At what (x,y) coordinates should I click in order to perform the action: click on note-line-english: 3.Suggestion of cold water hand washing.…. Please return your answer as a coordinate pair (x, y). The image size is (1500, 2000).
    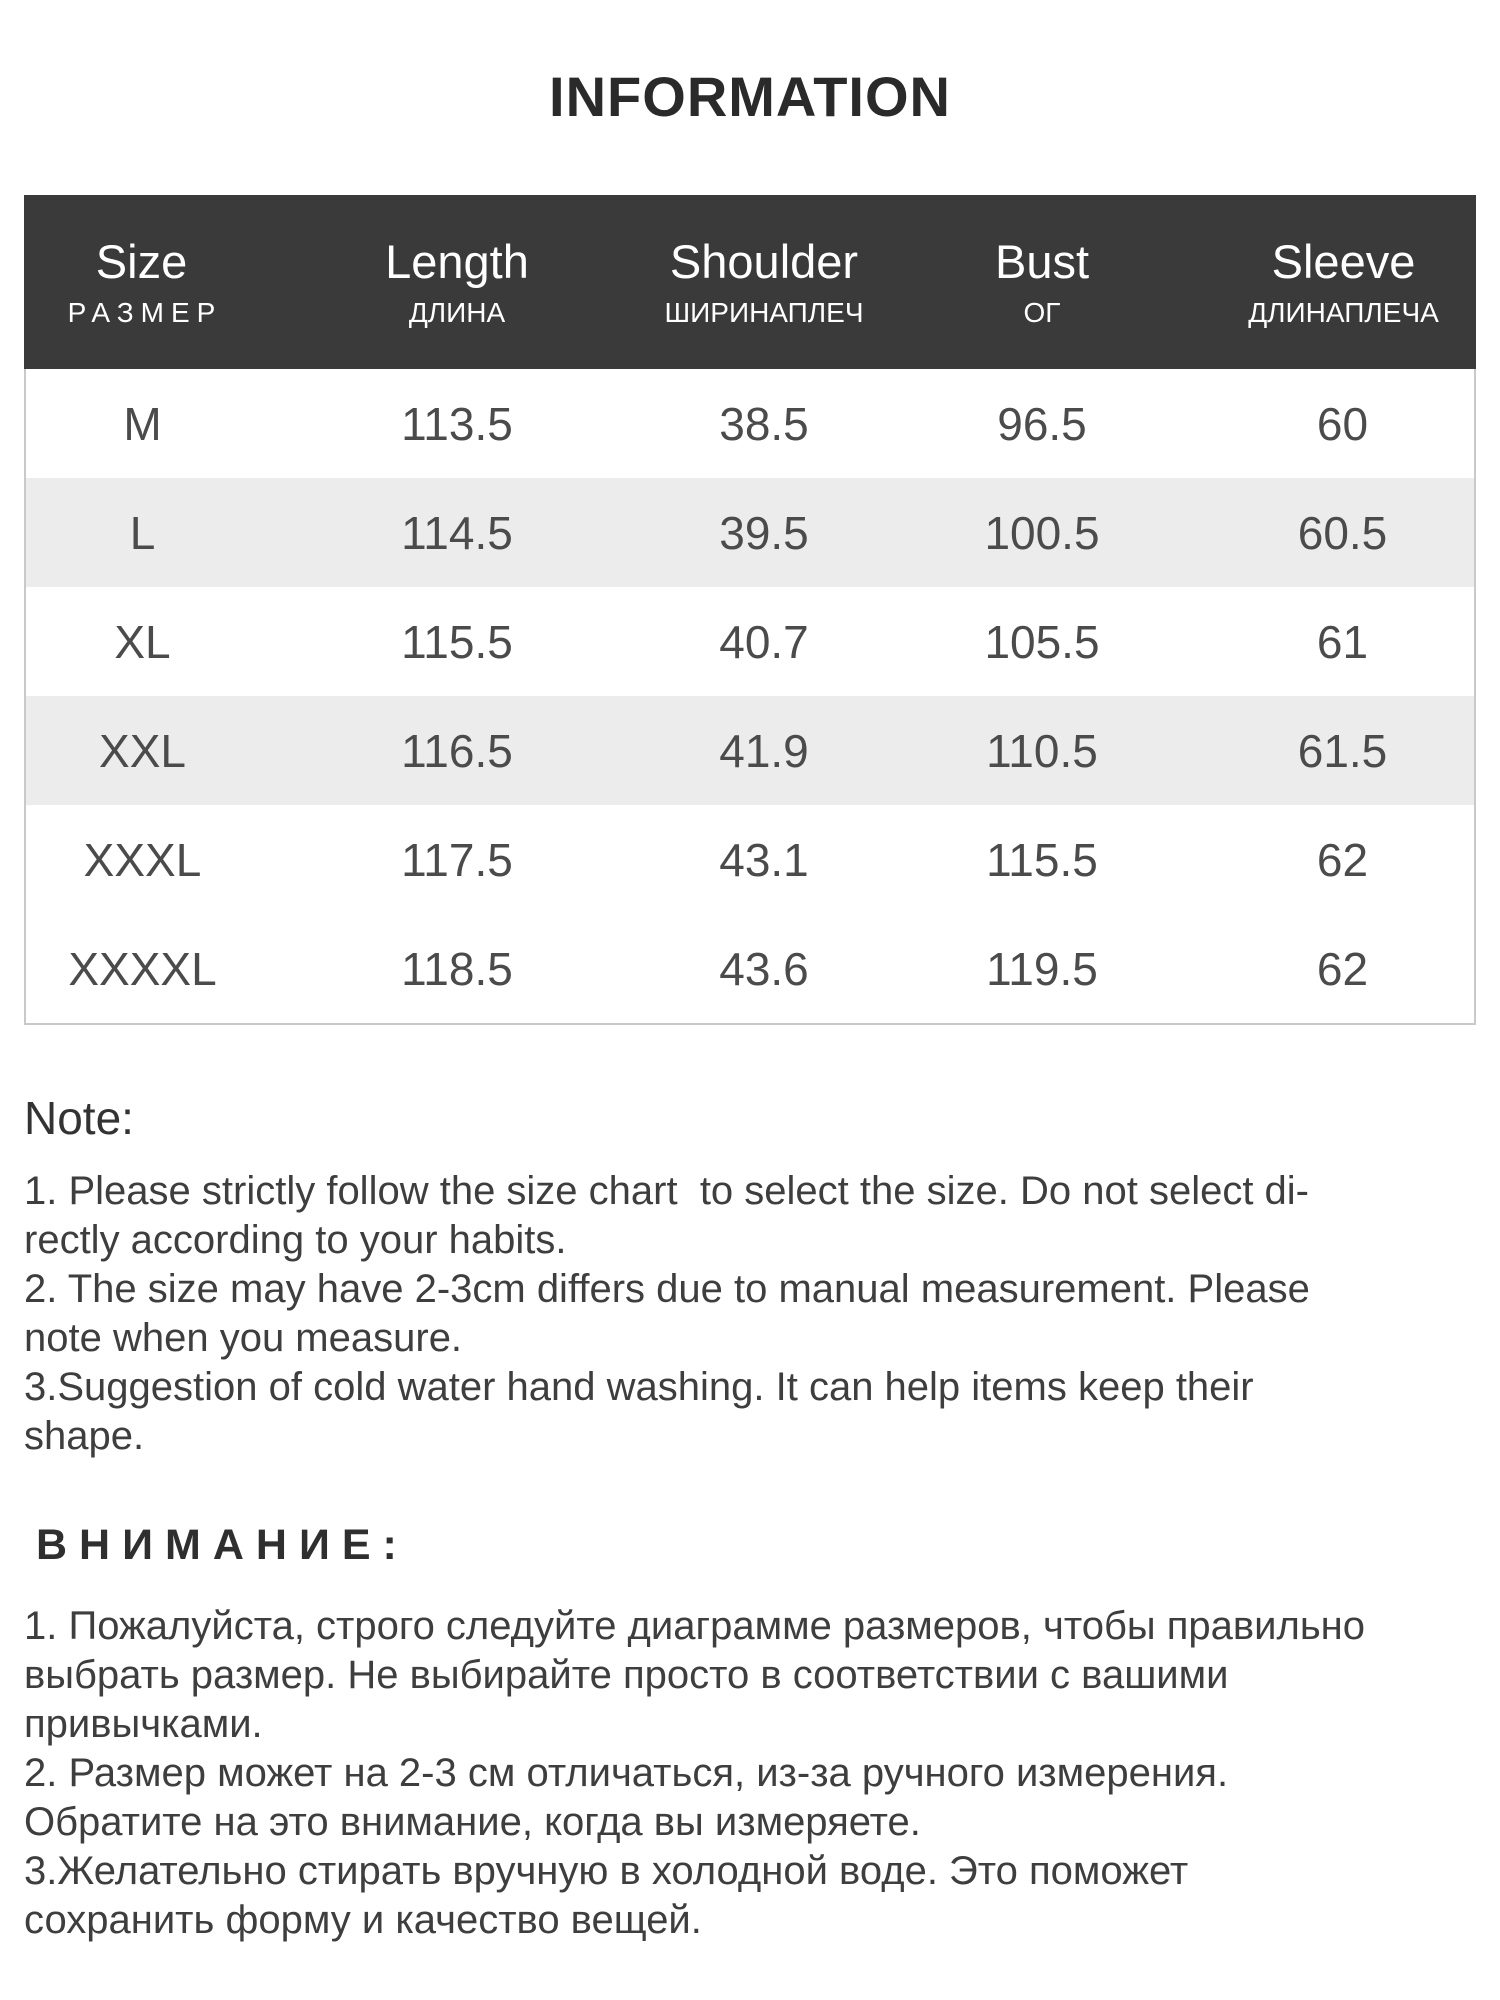
    Looking at the image, I should click on (639, 1387).